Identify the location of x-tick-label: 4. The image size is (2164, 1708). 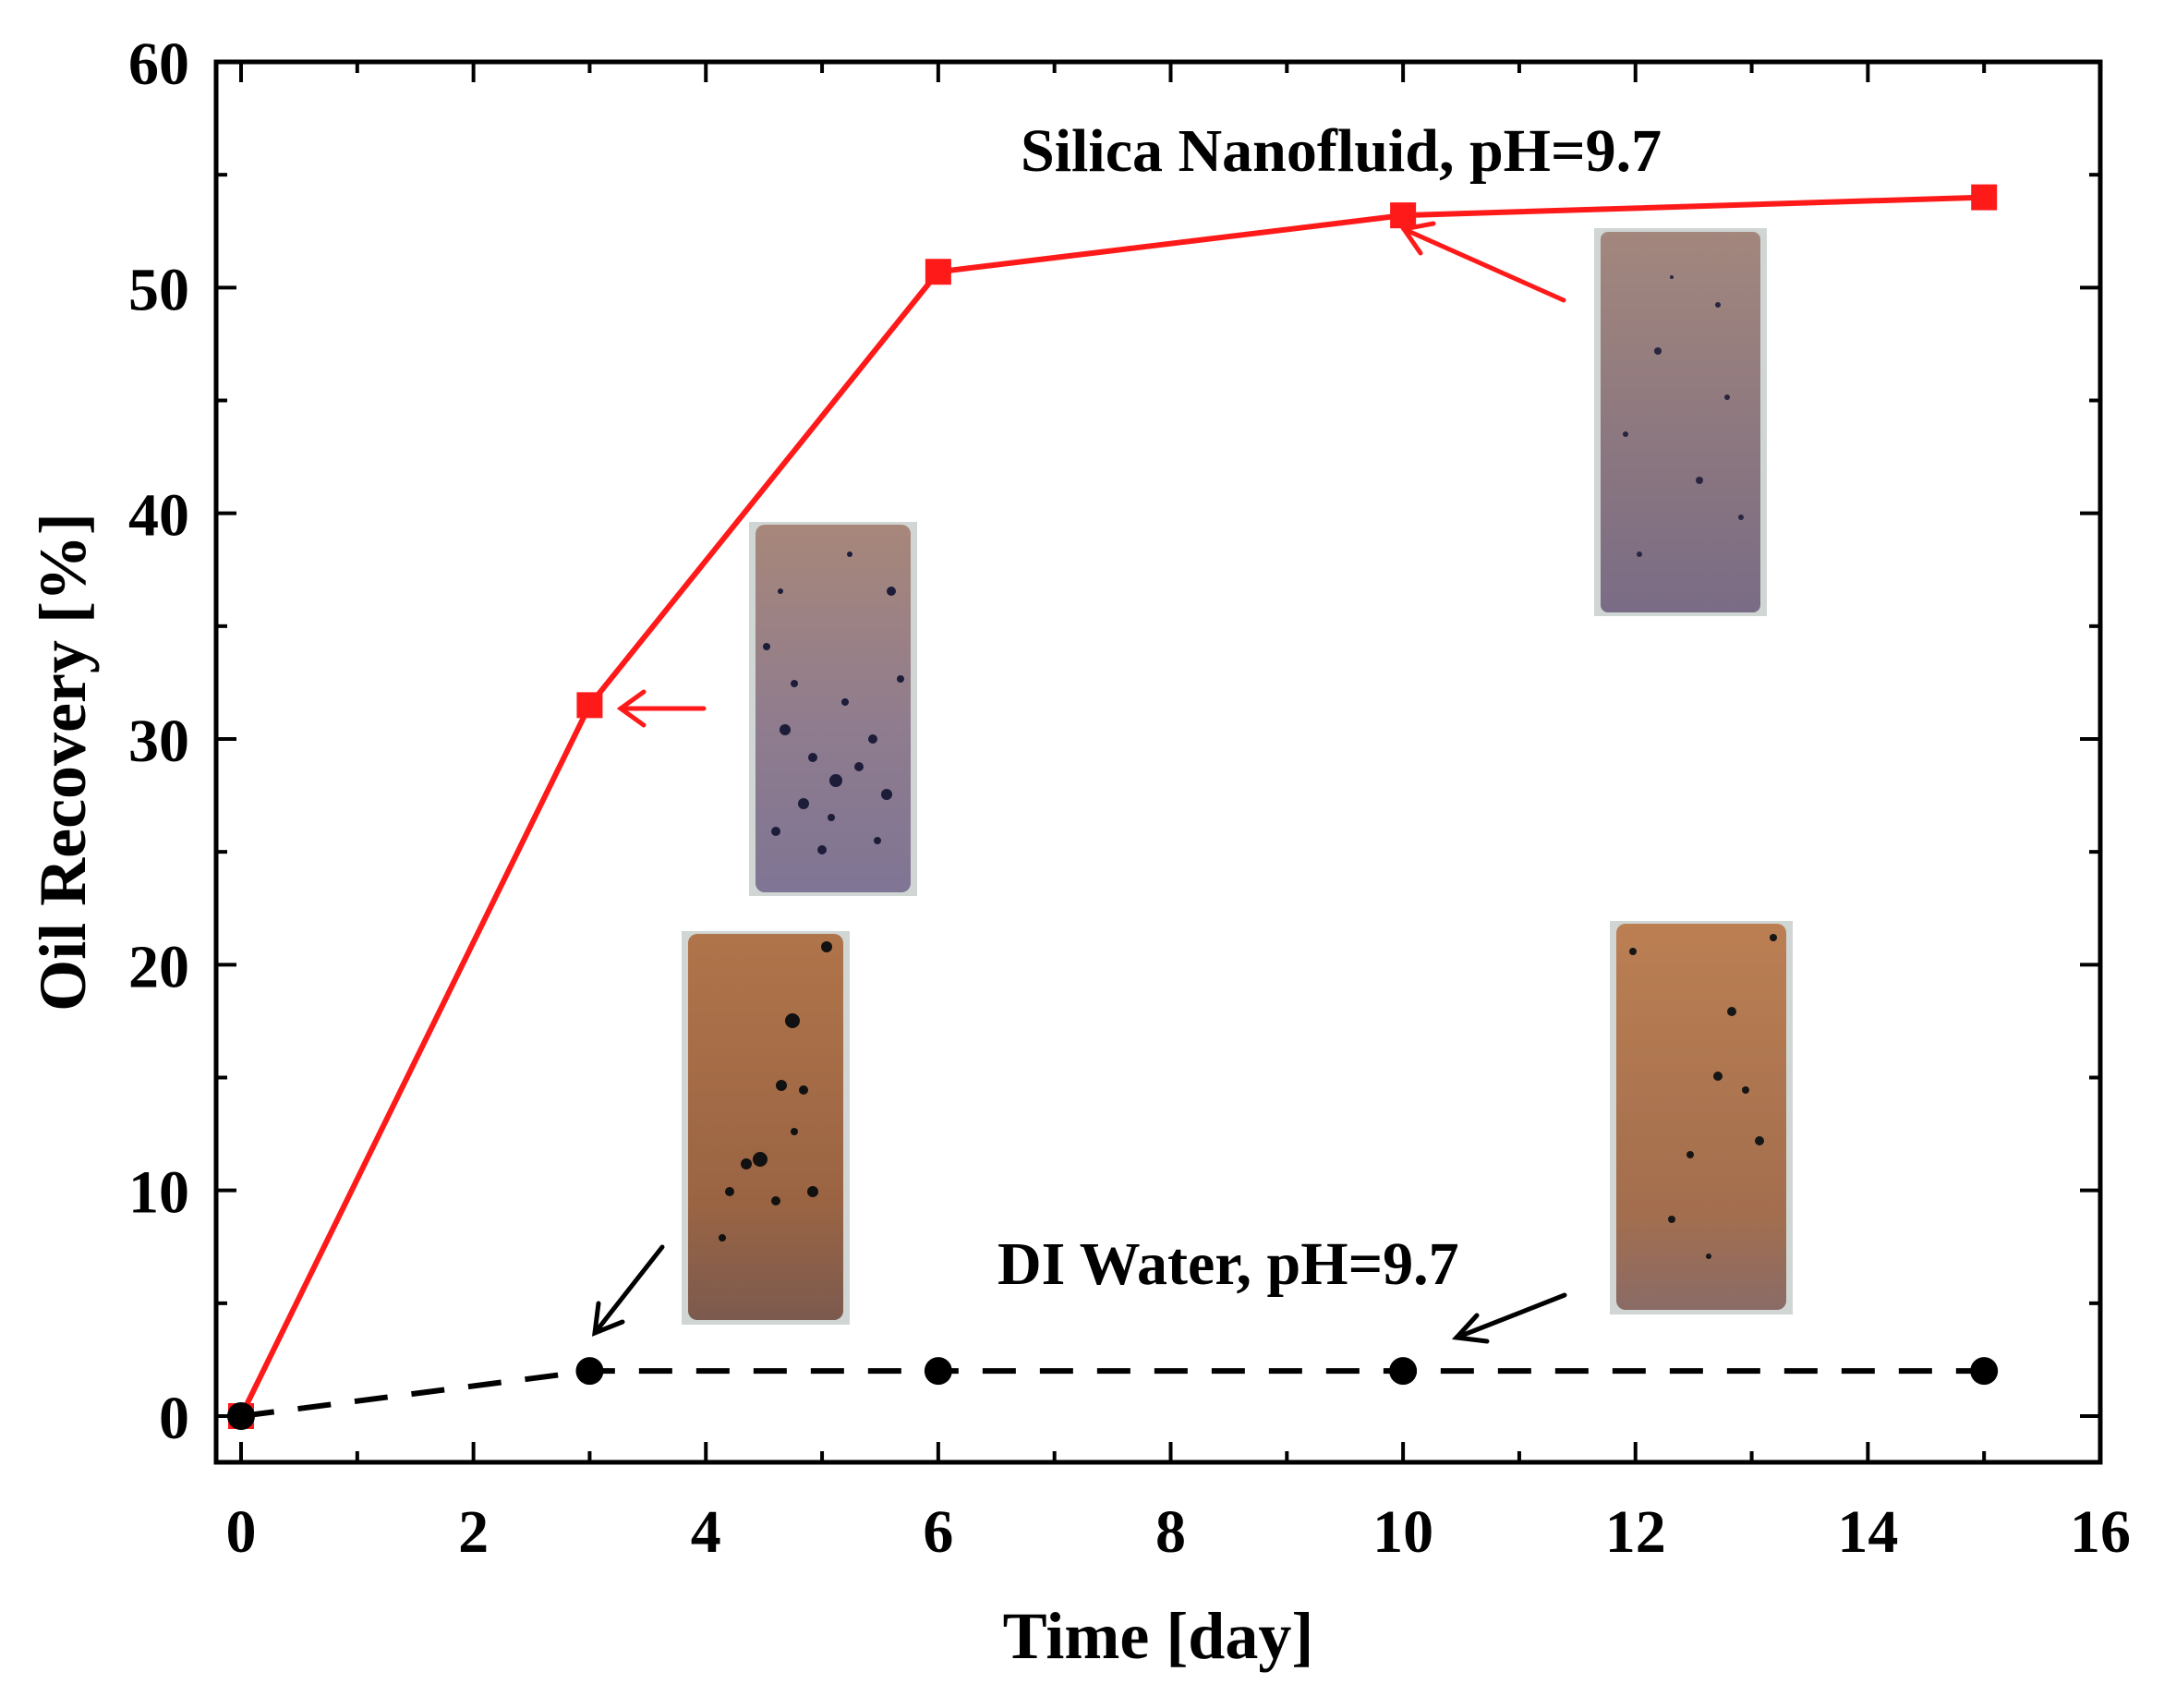
(706, 1532).